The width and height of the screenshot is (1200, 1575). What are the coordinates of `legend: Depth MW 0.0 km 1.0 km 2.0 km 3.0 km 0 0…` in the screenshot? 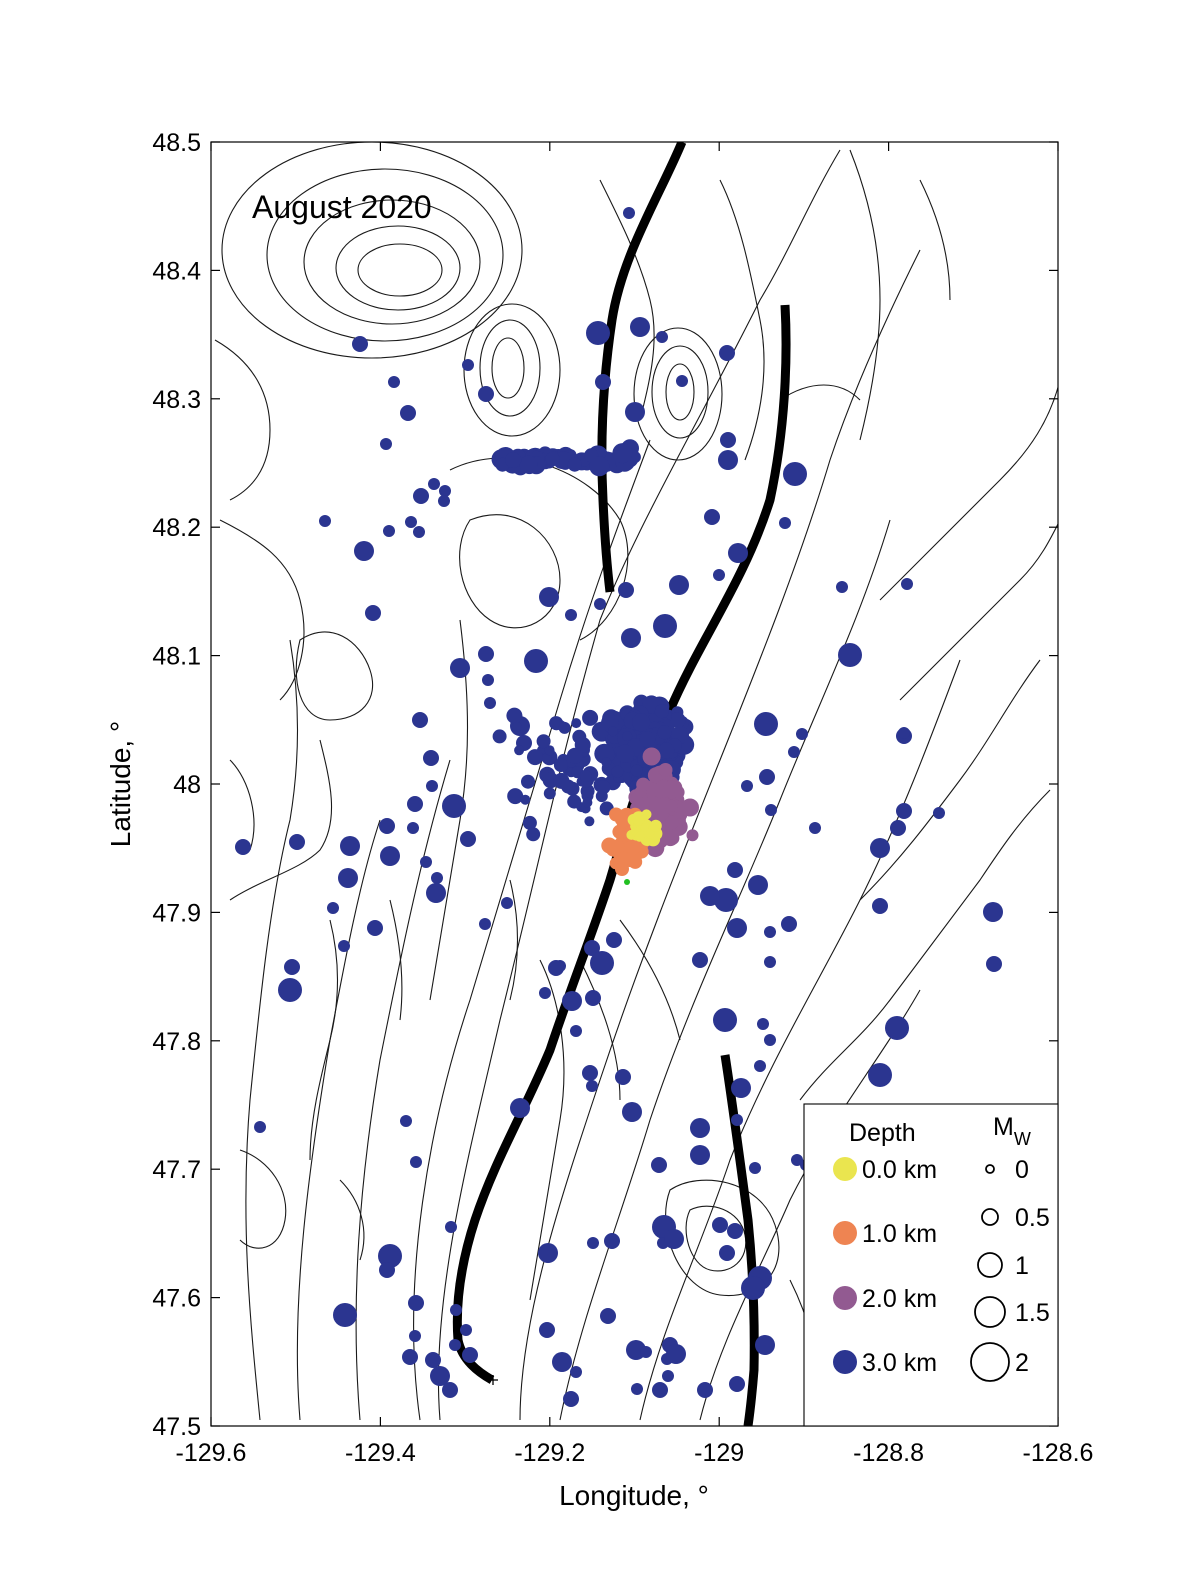 It's located at (931, 1265).